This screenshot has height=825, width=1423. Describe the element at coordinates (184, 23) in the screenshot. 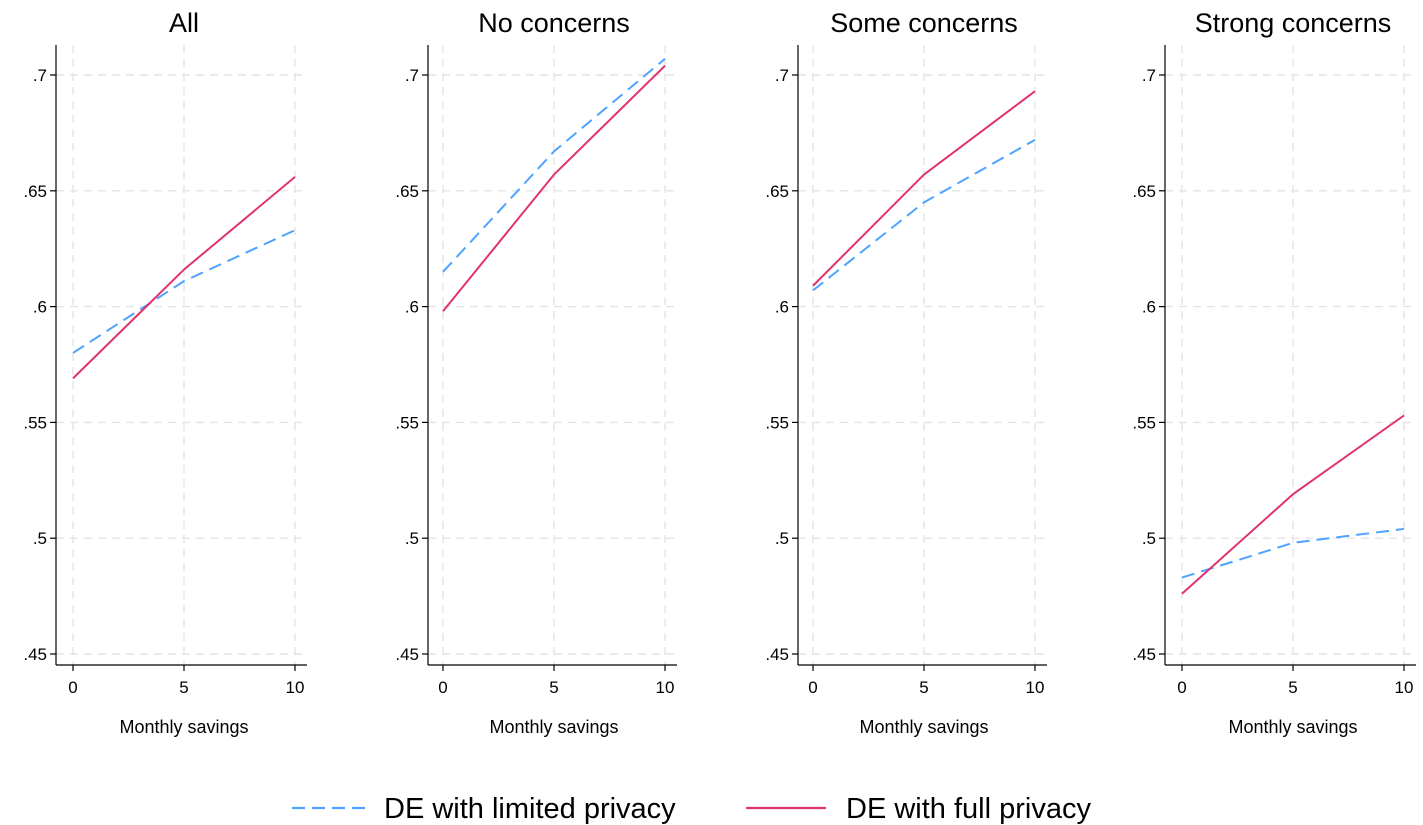

I see `panel-title: All` at that location.